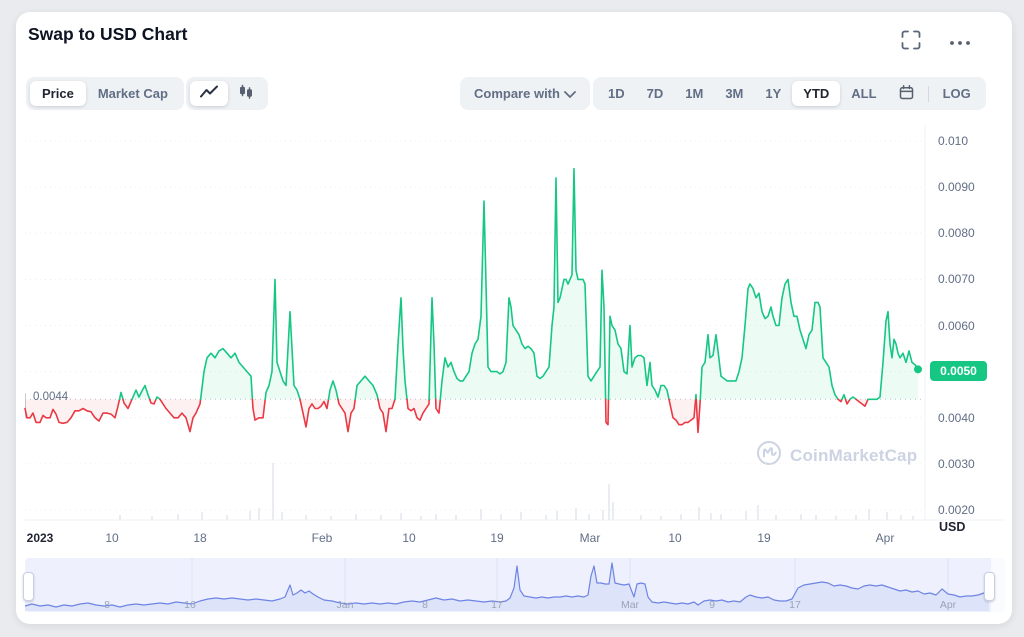 This screenshot has width=1024, height=637. Describe the element at coordinates (322, 538) in the screenshot. I see `x-axis-tick: Feb` at that location.